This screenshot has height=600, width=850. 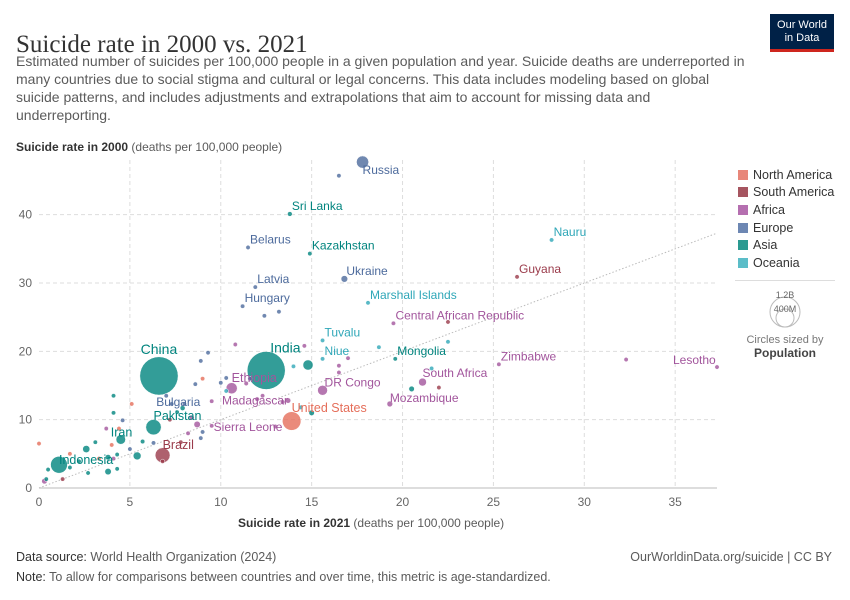 I want to click on legend-item-north-america: North America, so click(x=786, y=175).